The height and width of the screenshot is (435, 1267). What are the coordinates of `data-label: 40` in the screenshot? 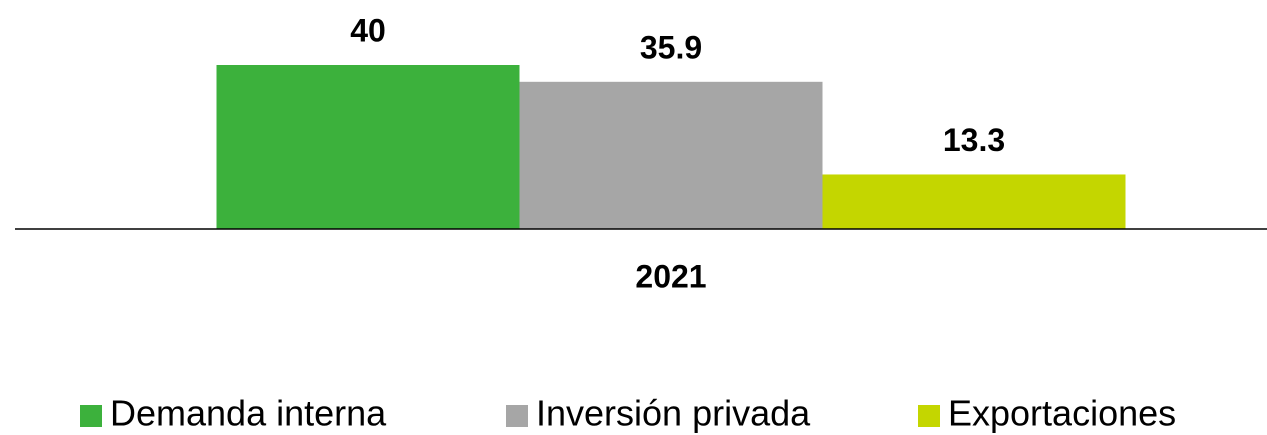 It's located at (368, 30).